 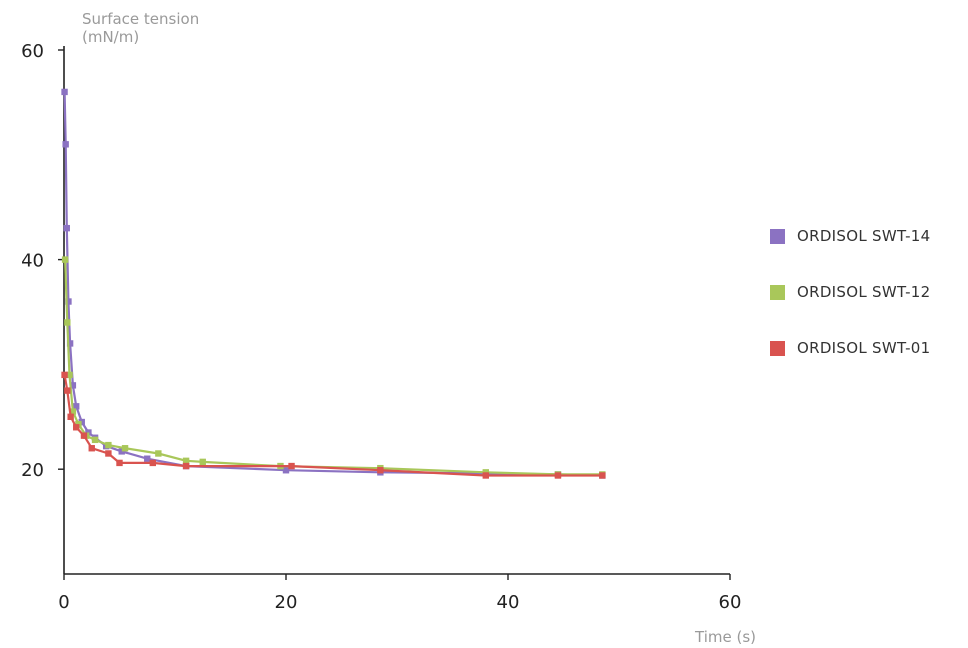 I want to click on legend-item-swt-14: ORDISOL SWT-14, so click(x=865, y=236).